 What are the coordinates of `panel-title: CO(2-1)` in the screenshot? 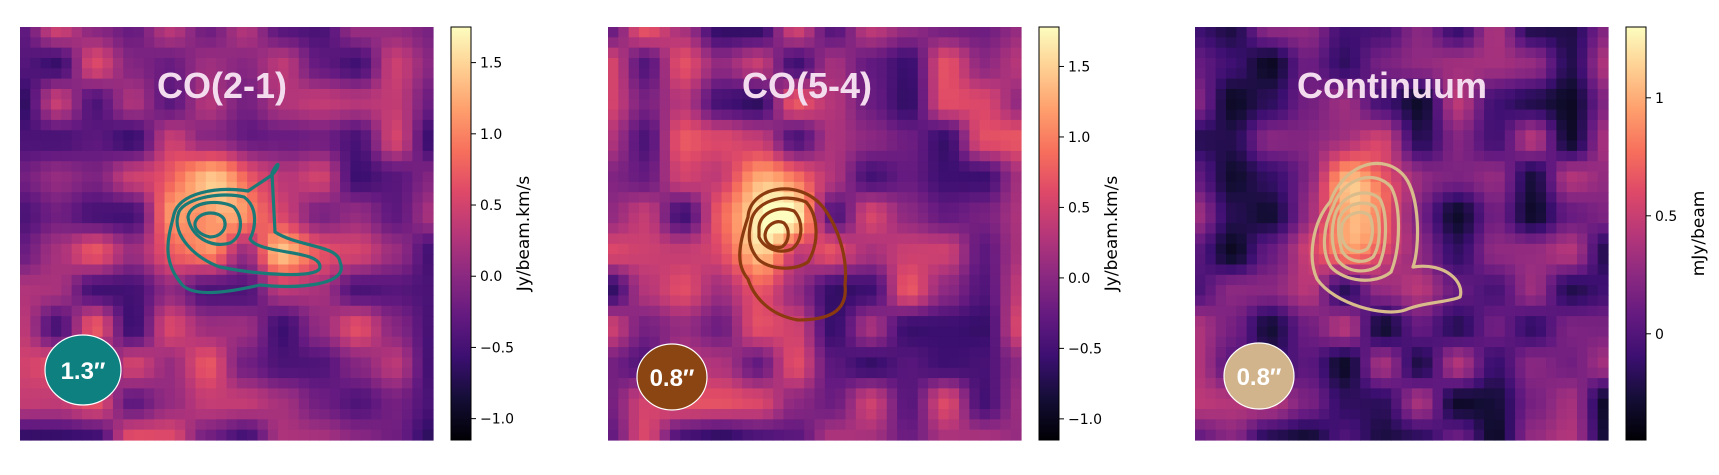 It's located at (222, 85).